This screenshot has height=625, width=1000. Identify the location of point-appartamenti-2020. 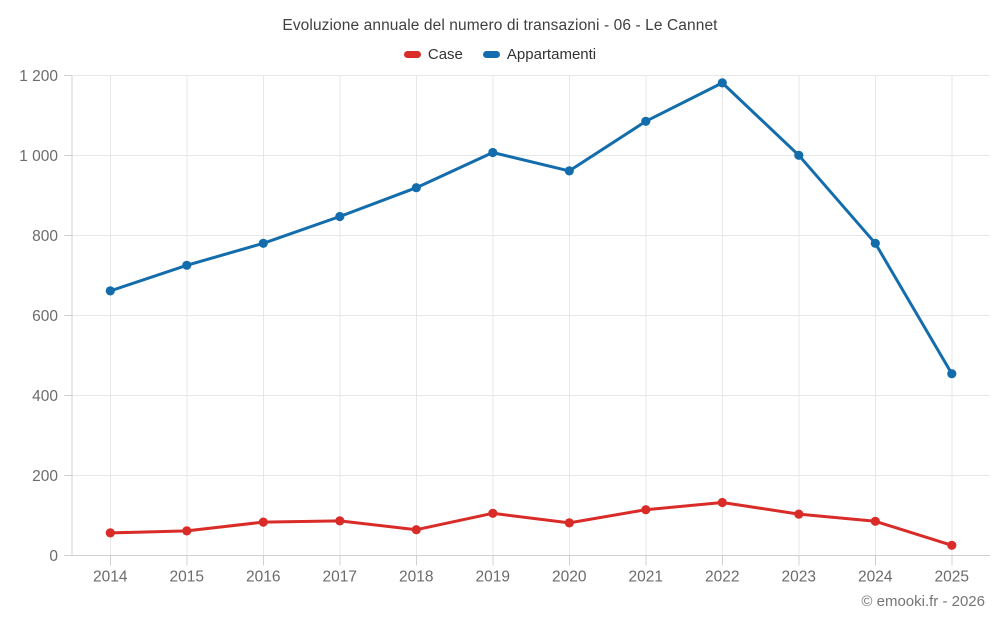
(569, 171).